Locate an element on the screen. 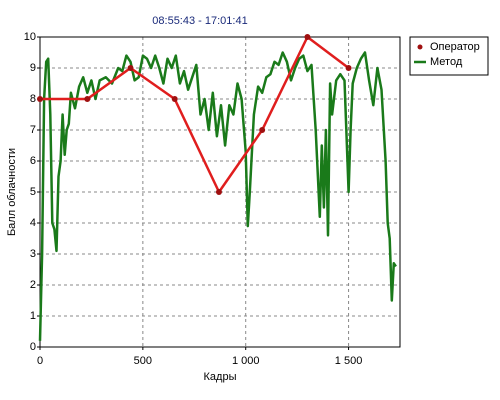 The width and height of the screenshot is (500, 400). legend-label: Оператор is located at coordinates (455, 47).